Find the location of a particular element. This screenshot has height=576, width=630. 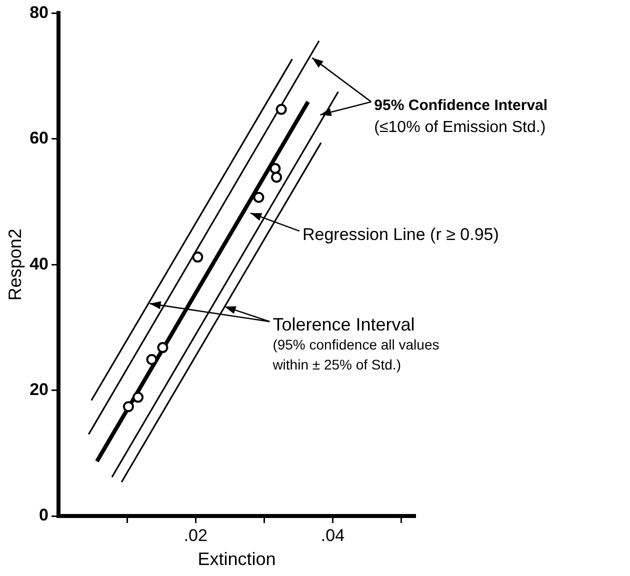

y-tick-label: 60 is located at coordinates (39, 138).